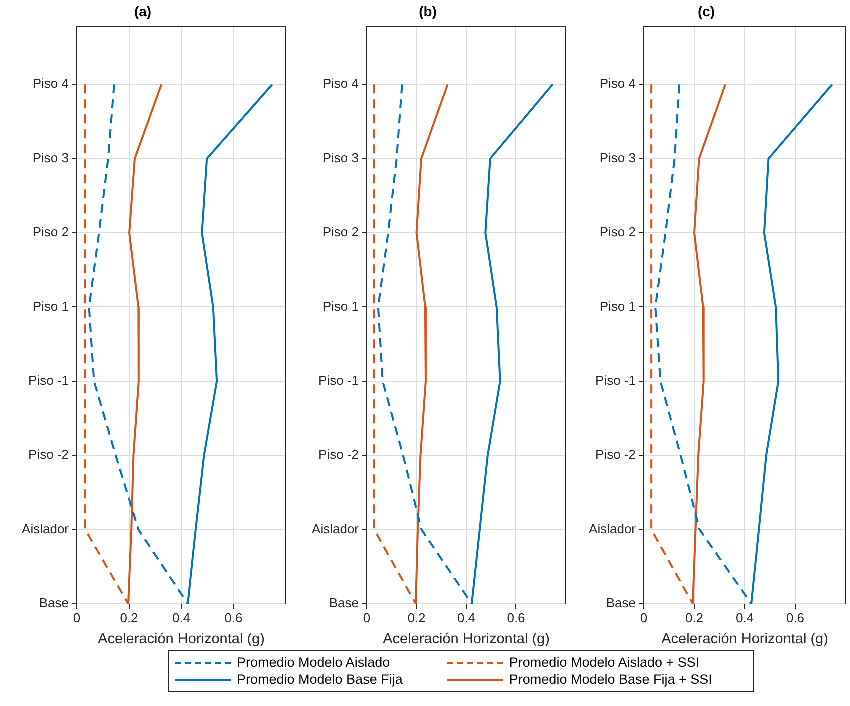  I want to click on legend-label: Promedio Modelo Base Fija + SSI, so click(610, 679).